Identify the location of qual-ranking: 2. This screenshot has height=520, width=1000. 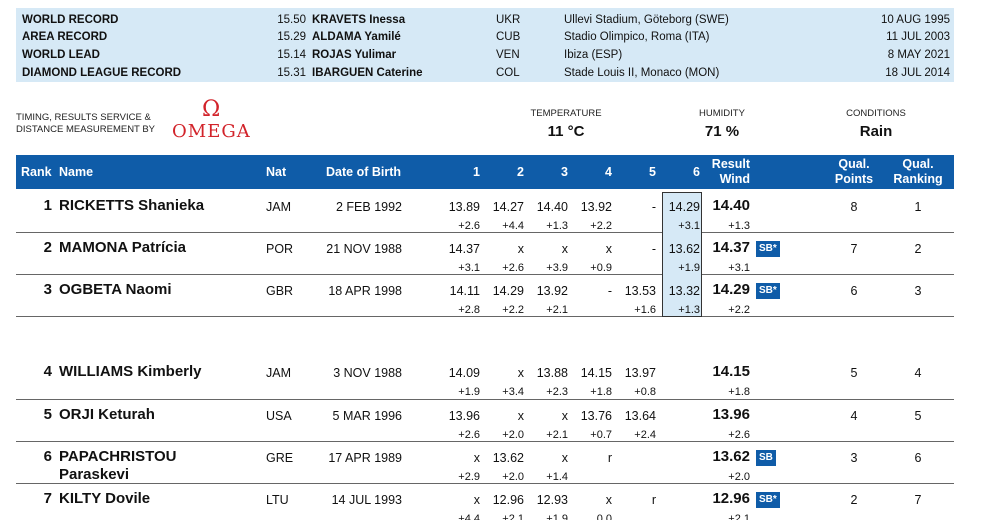
(918, 249).